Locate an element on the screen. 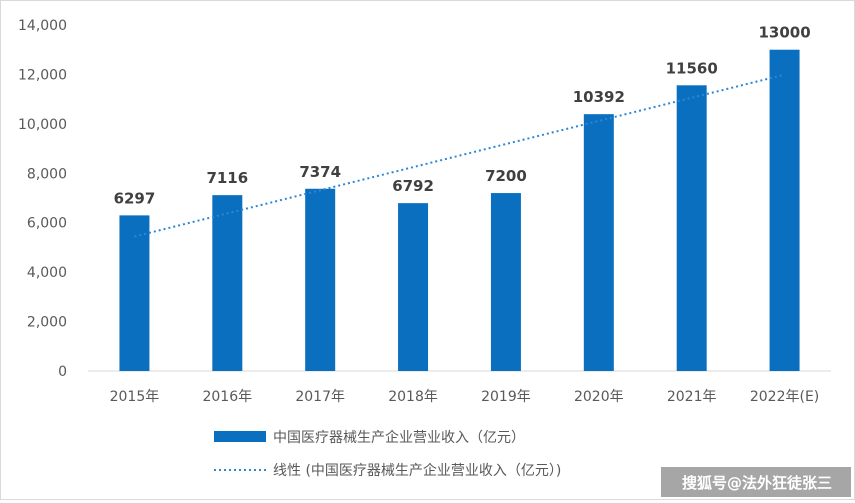 This screenshot has height=503, width=855. y-tick-label: 0 is located at coordinates (62, 372).